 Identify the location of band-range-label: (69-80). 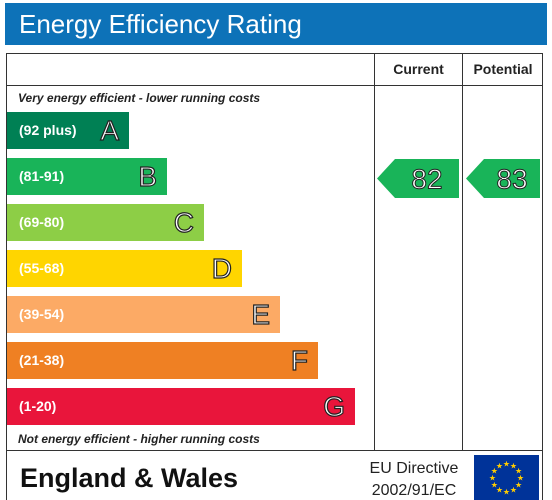
(42, 222).